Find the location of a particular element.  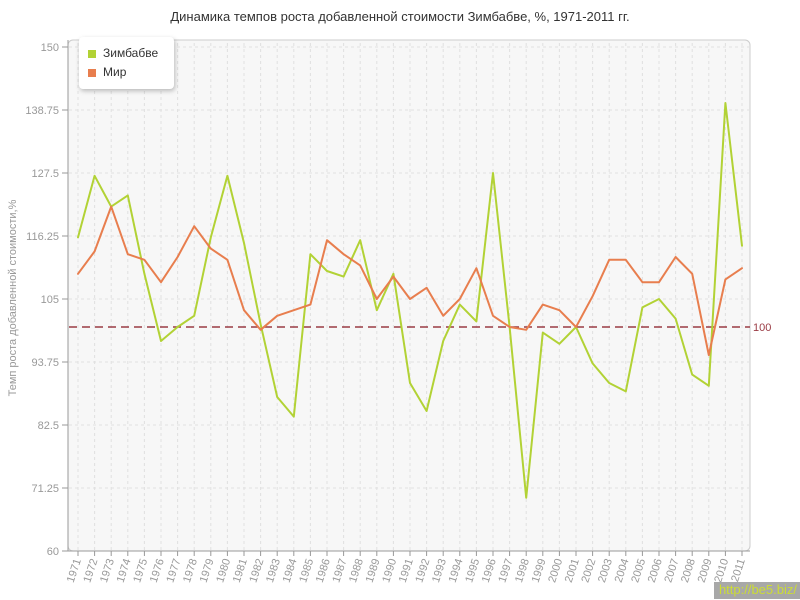

legend-item-world: Мир is located at coordinates (123, 72).